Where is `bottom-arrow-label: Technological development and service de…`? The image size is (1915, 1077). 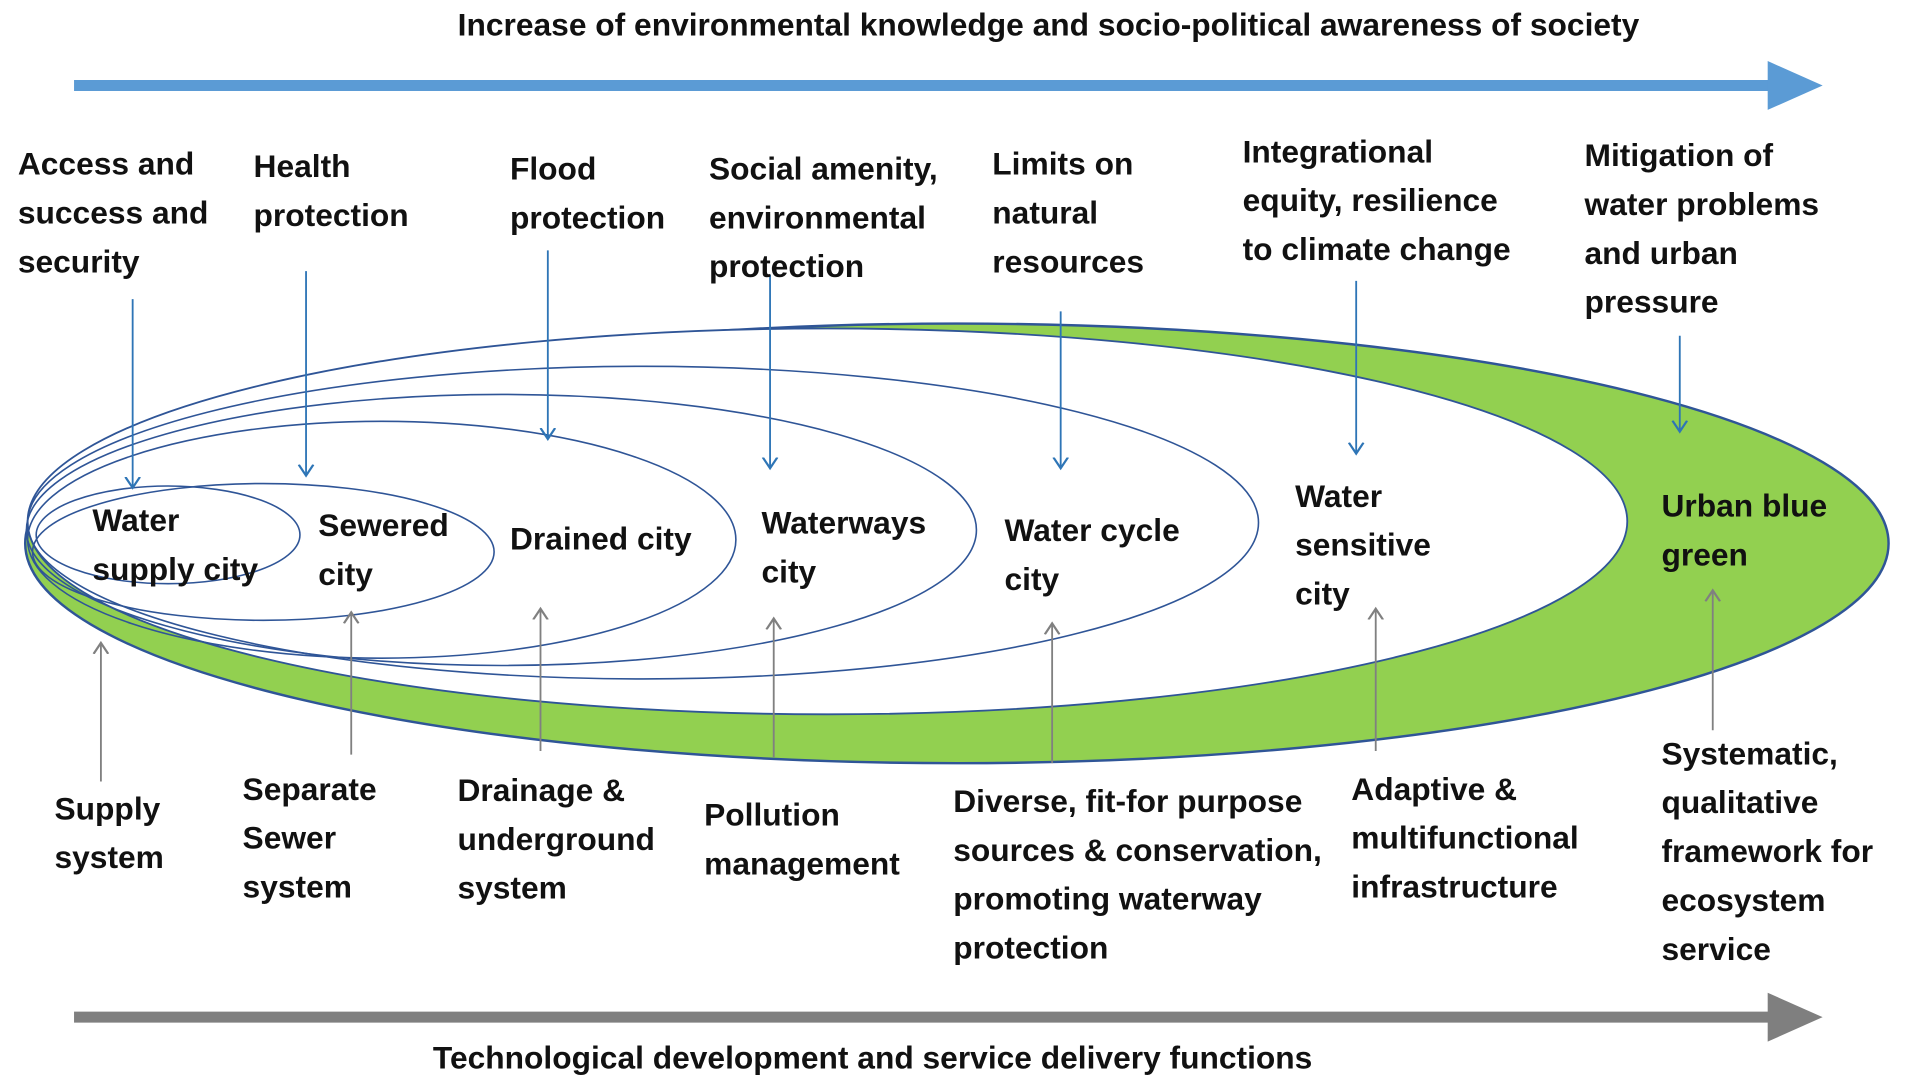
bottom-arrow-label: Technological development and service de… is located at coordinates (872, 1057).